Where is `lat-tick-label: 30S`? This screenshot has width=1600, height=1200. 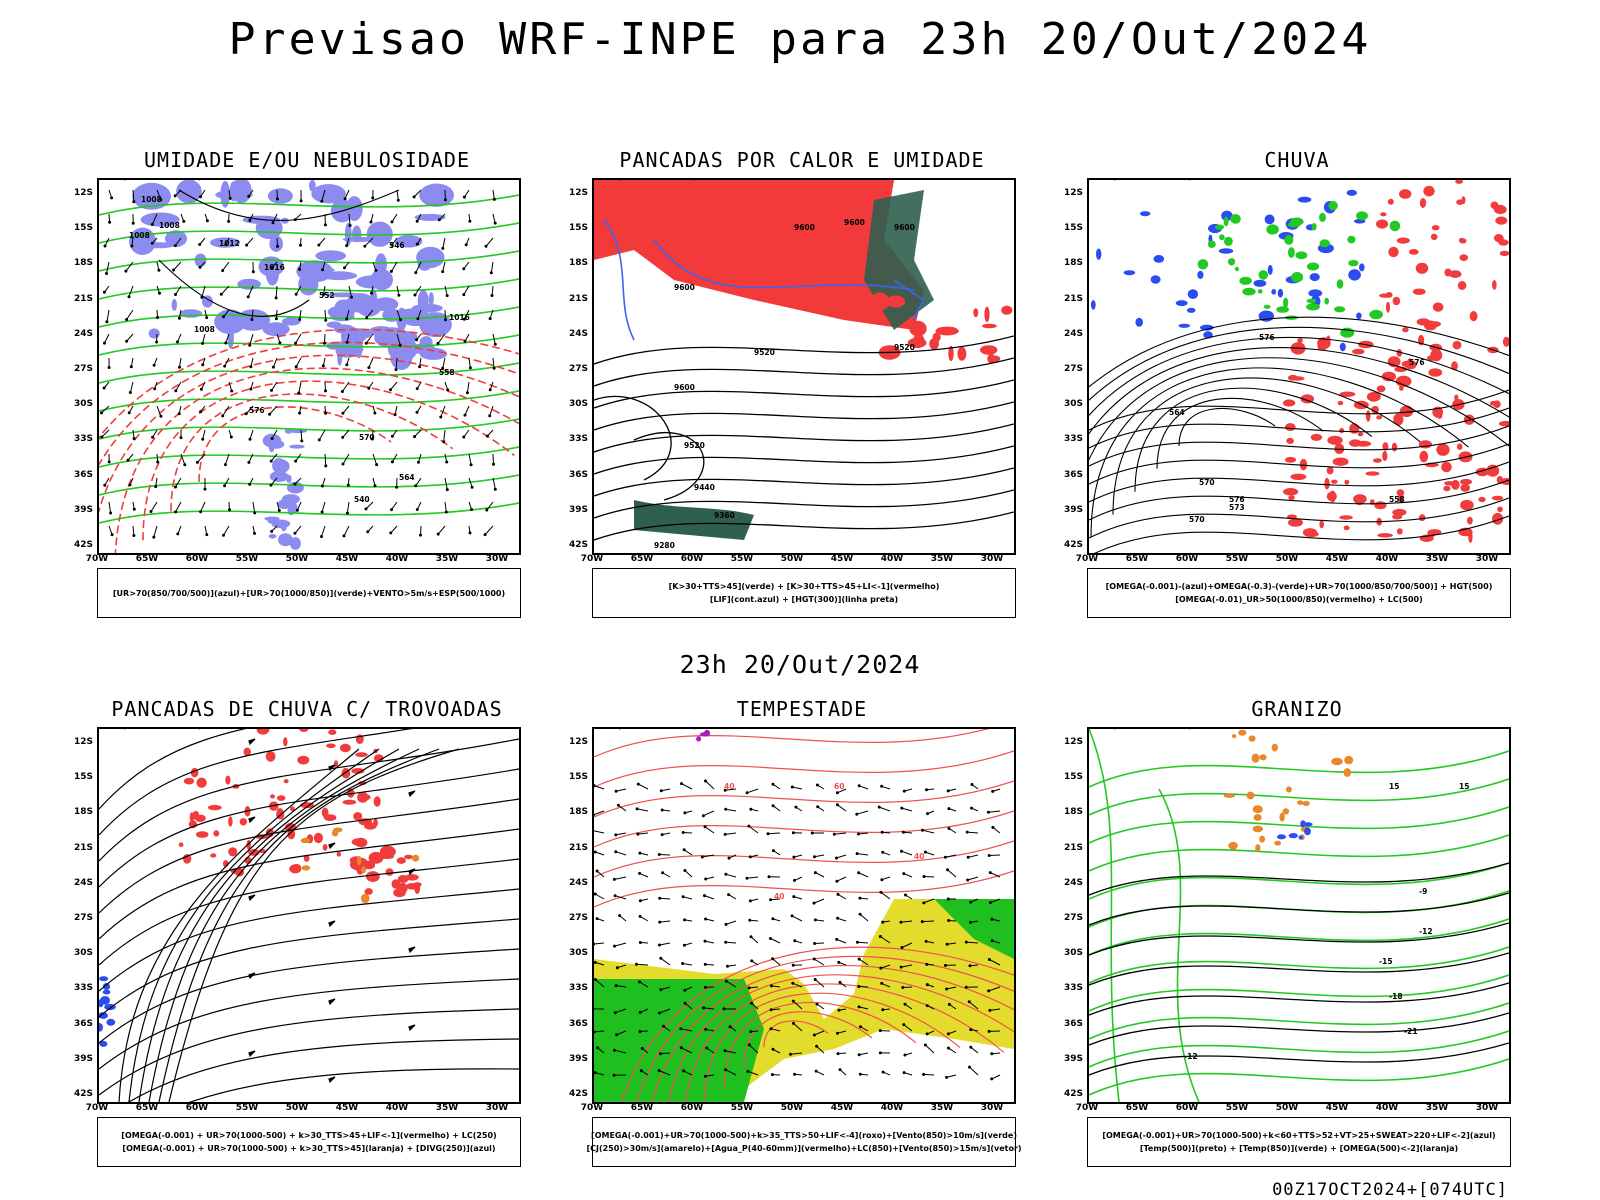 lat-tick-label: 30S is located at coordinates (1073, 953).